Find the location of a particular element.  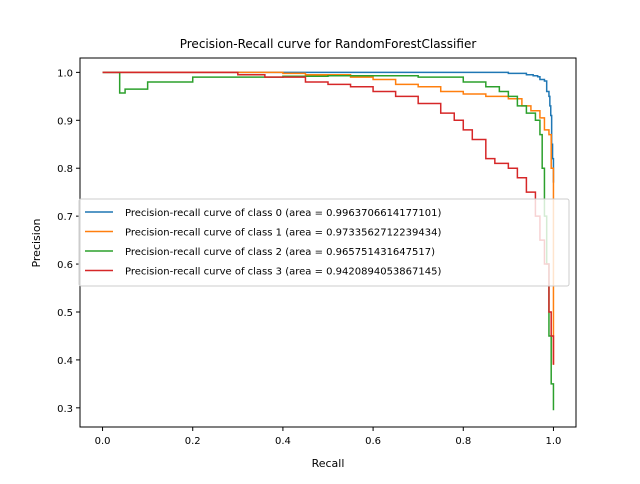

x-tick-label: 0.2 is located at coordinates (193, 441).